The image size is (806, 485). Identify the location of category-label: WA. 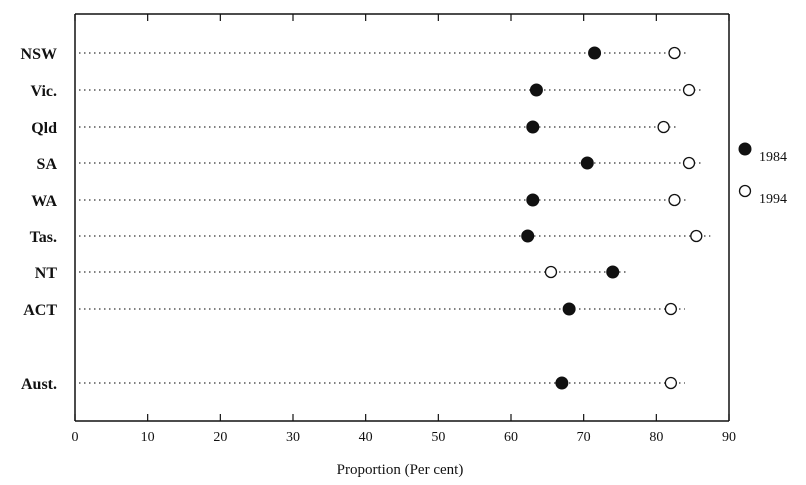
(44, 201).